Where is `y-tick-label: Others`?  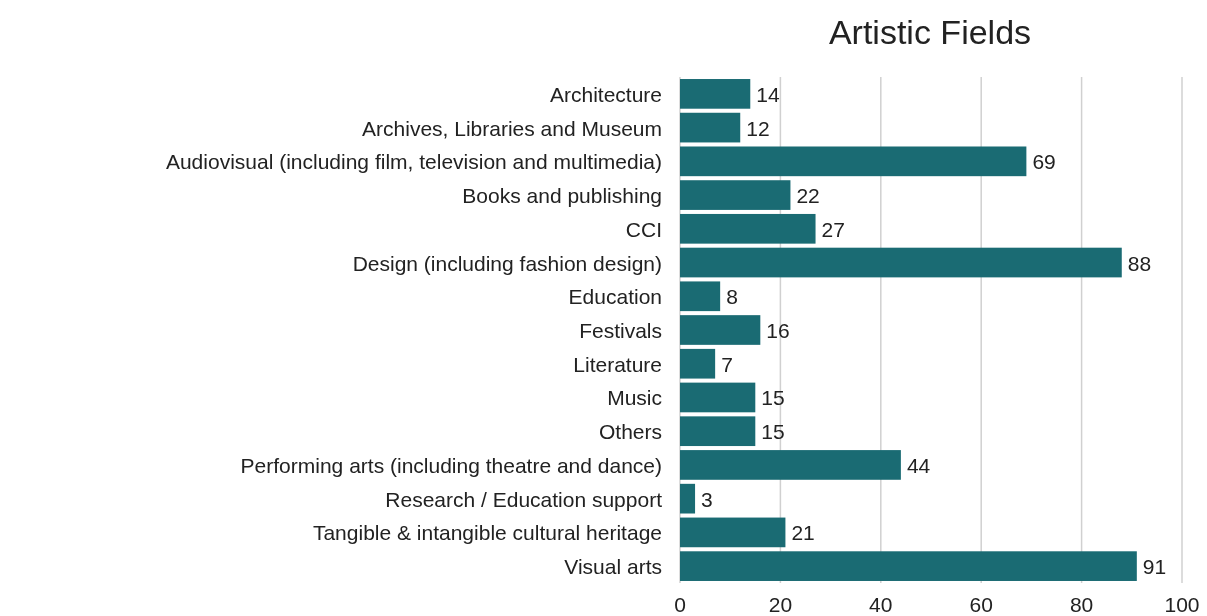 y-tick-label: Others is located at coordinates (630, 432).